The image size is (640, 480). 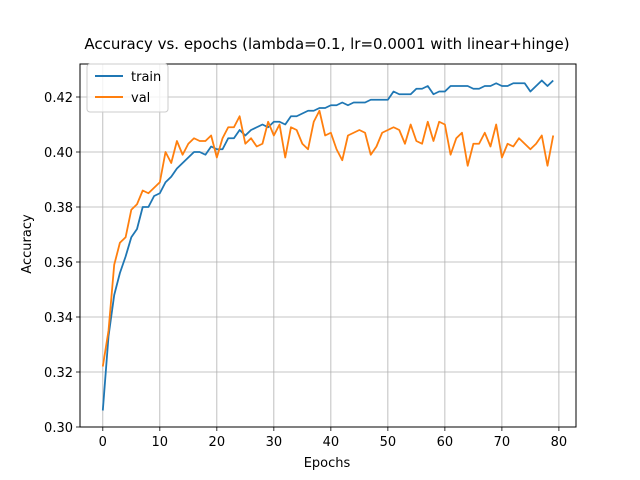 What do you see at coordinates (140, 98) in the screenshot?
I see `legend-label-val: val` at bounding box center [140, 98].